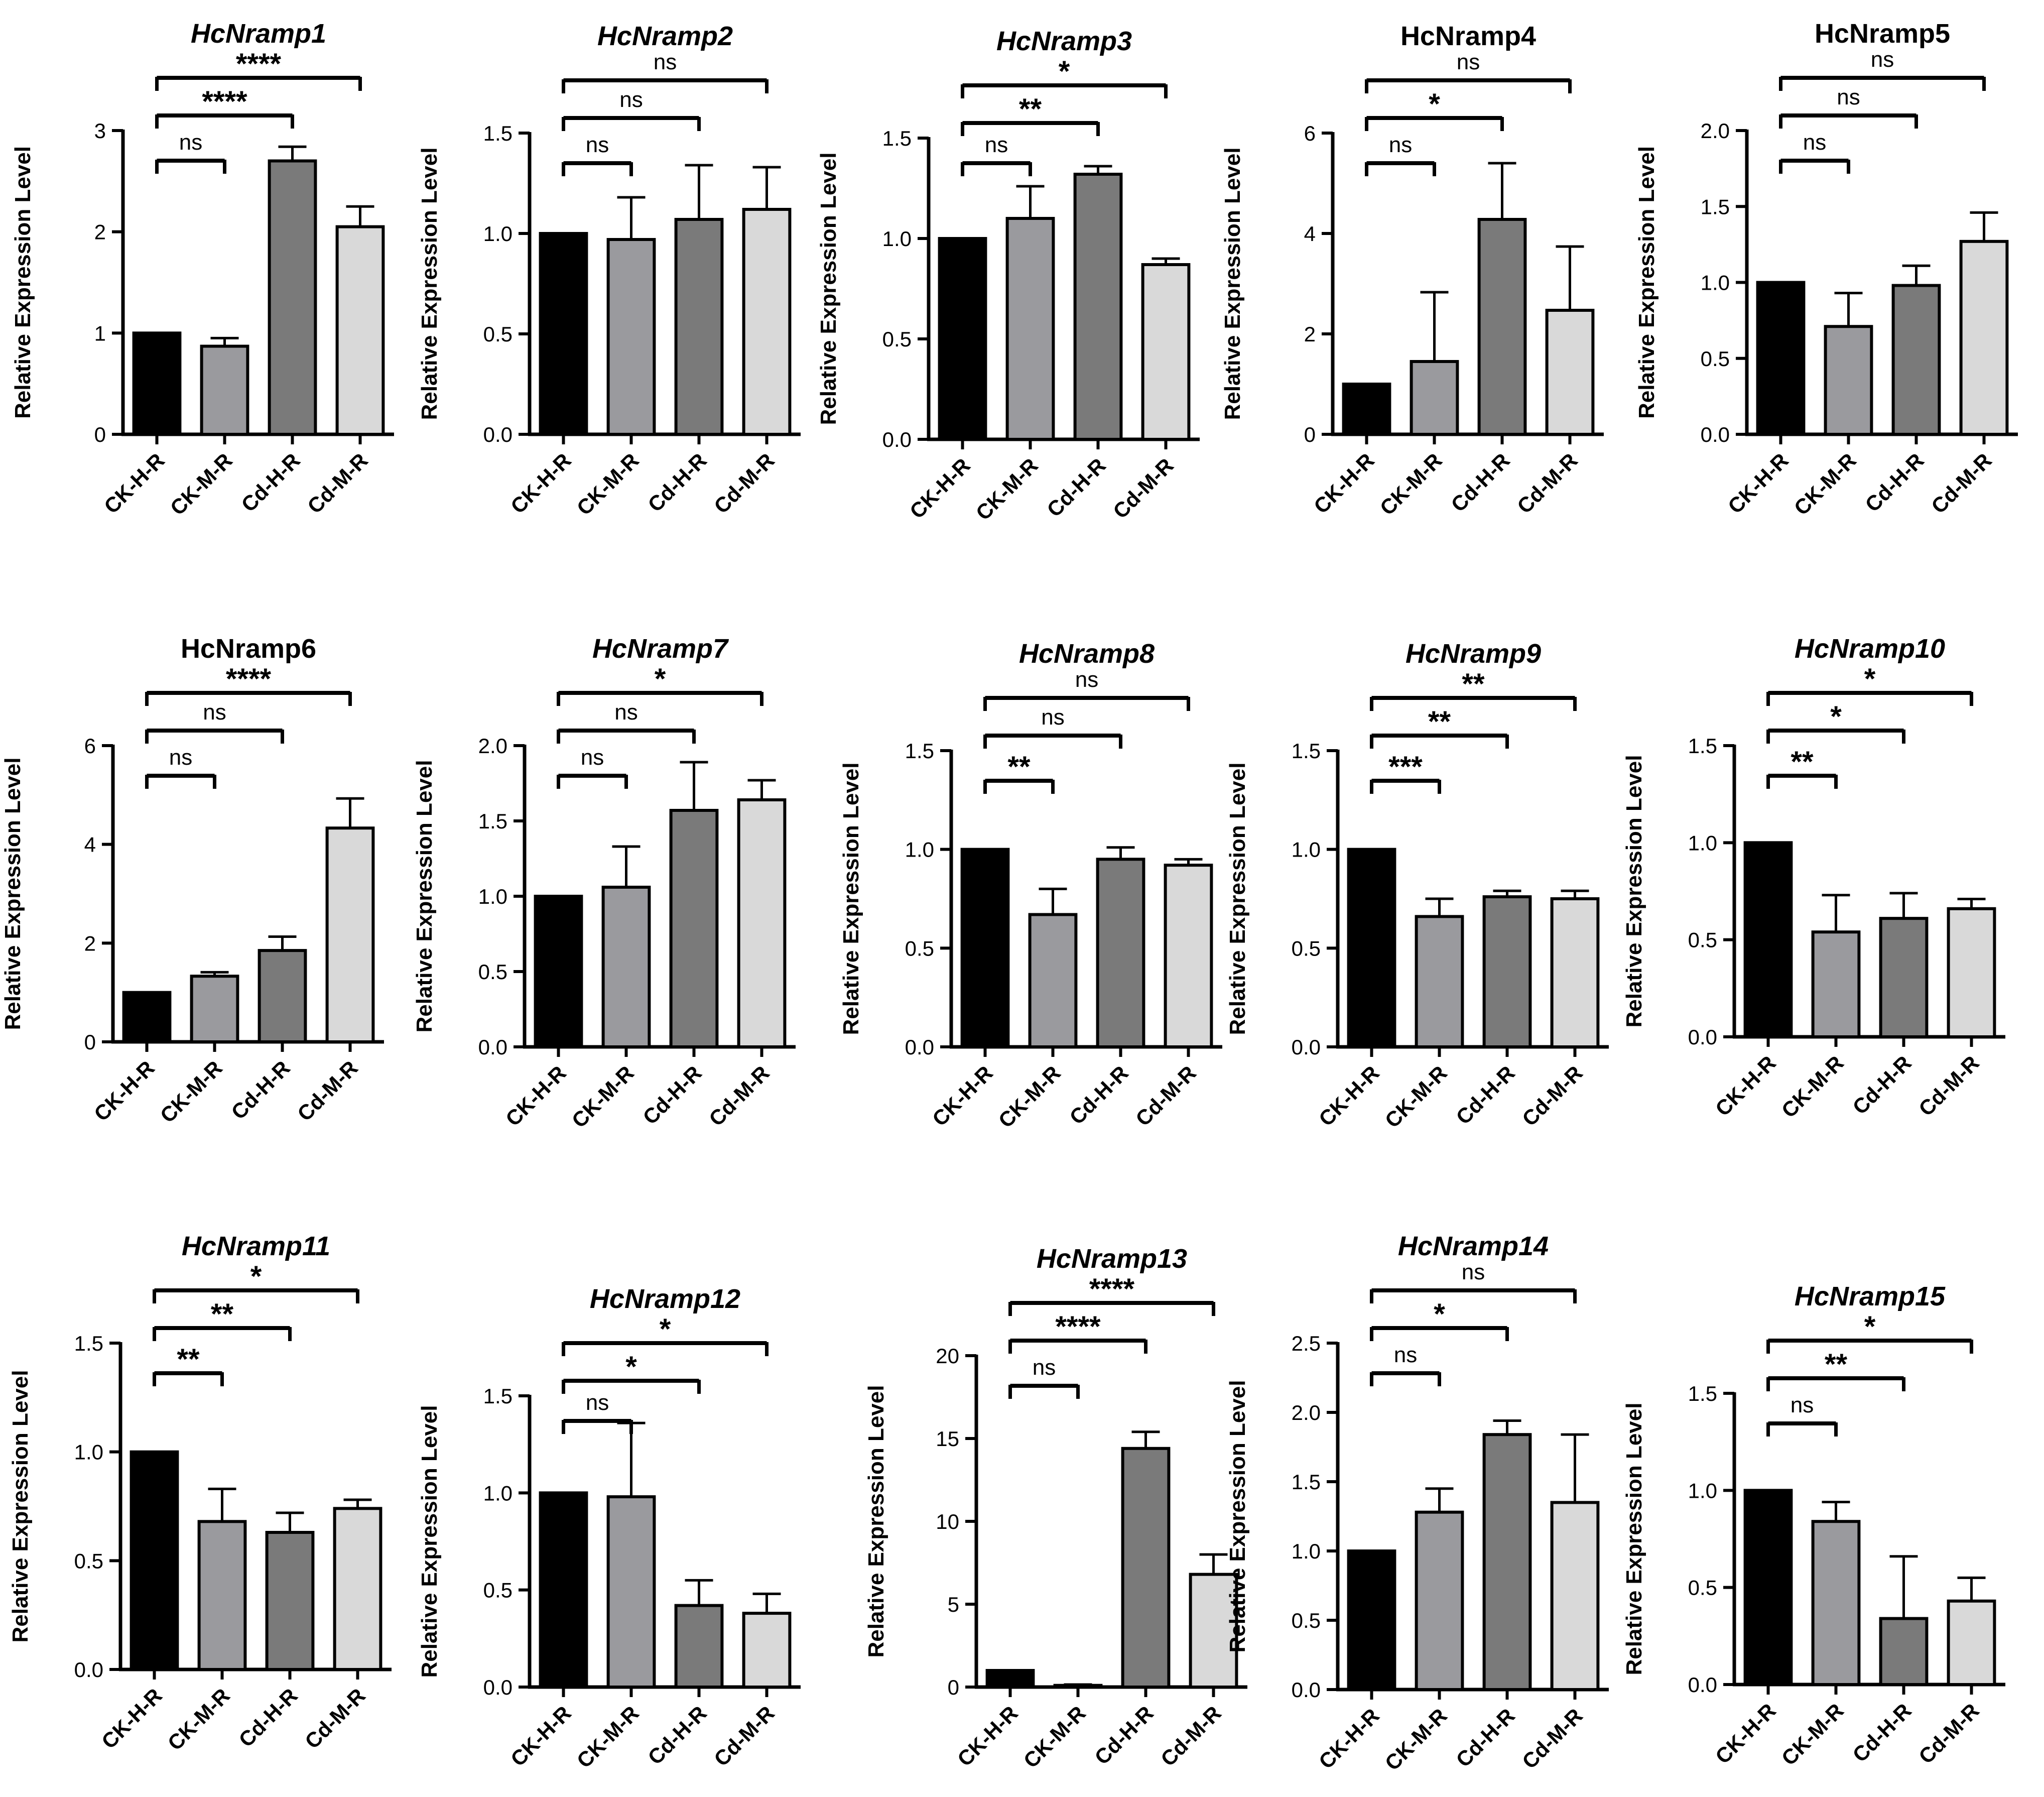 This screenshot has width=2044, height=1797. I want to click on y-tick-label: 1, so click(100, 333).